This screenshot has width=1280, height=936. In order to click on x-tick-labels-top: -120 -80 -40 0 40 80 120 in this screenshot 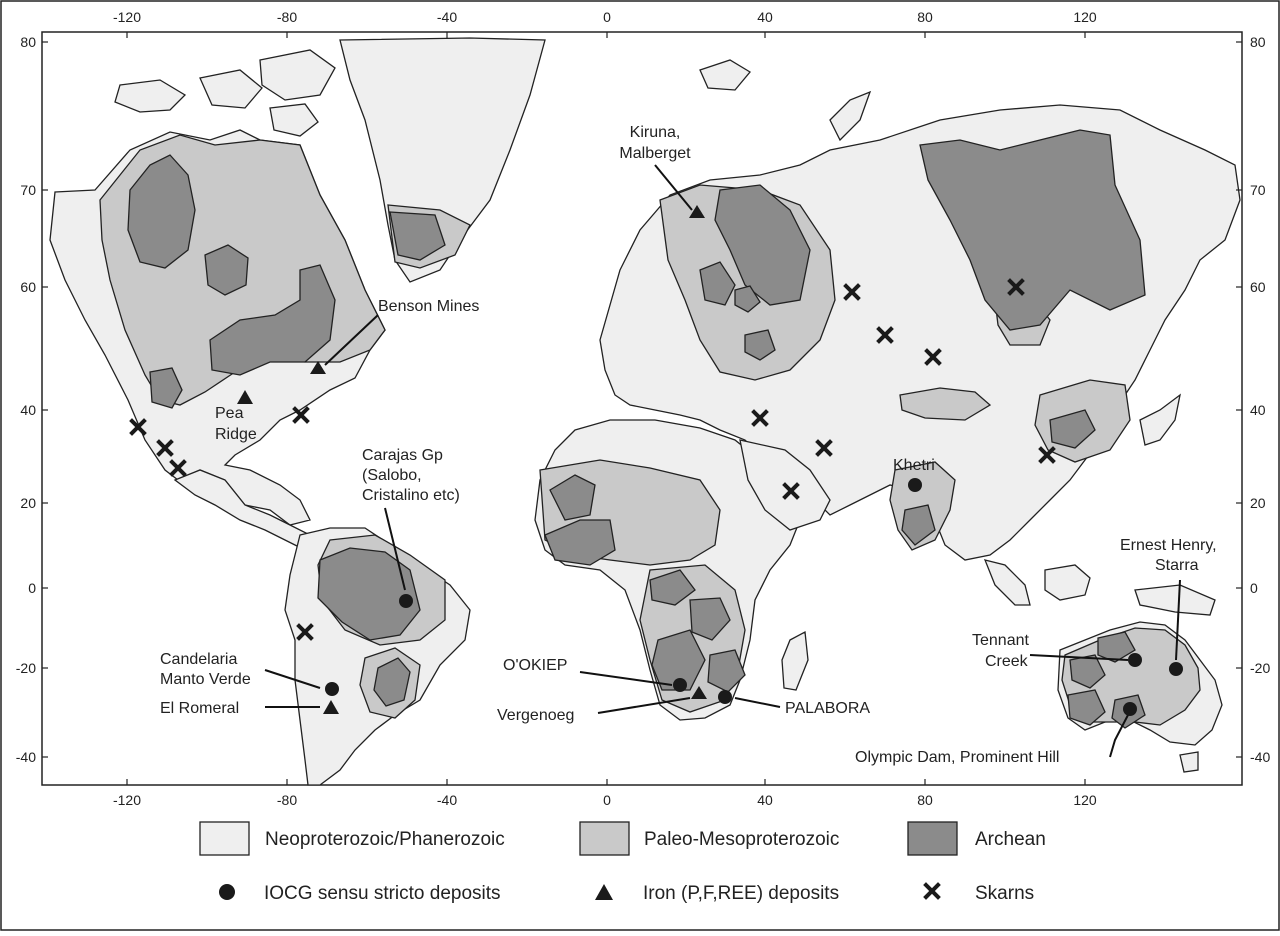, I will do `click(605, 17)`.